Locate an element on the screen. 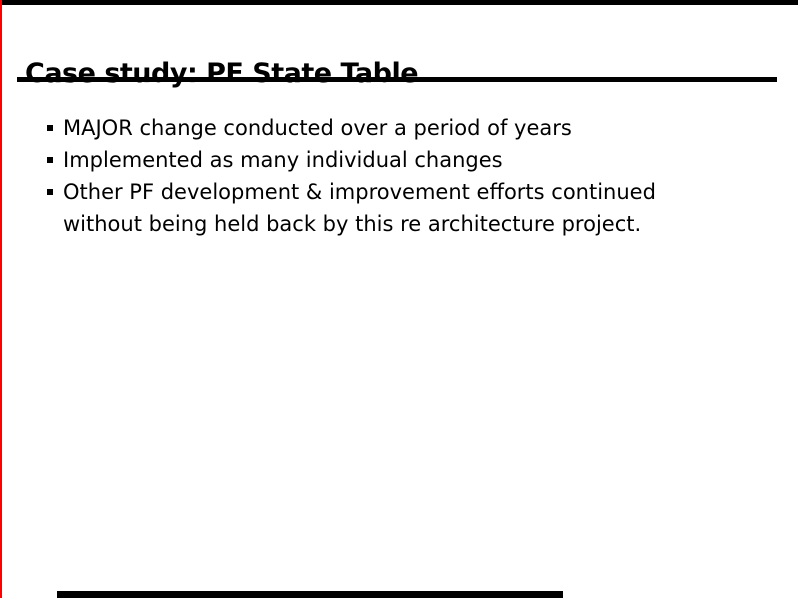 The height and width of the screenshot is (598, 798). bullet-text: Implemented as many individual changes is located at coordinates (283, 160).